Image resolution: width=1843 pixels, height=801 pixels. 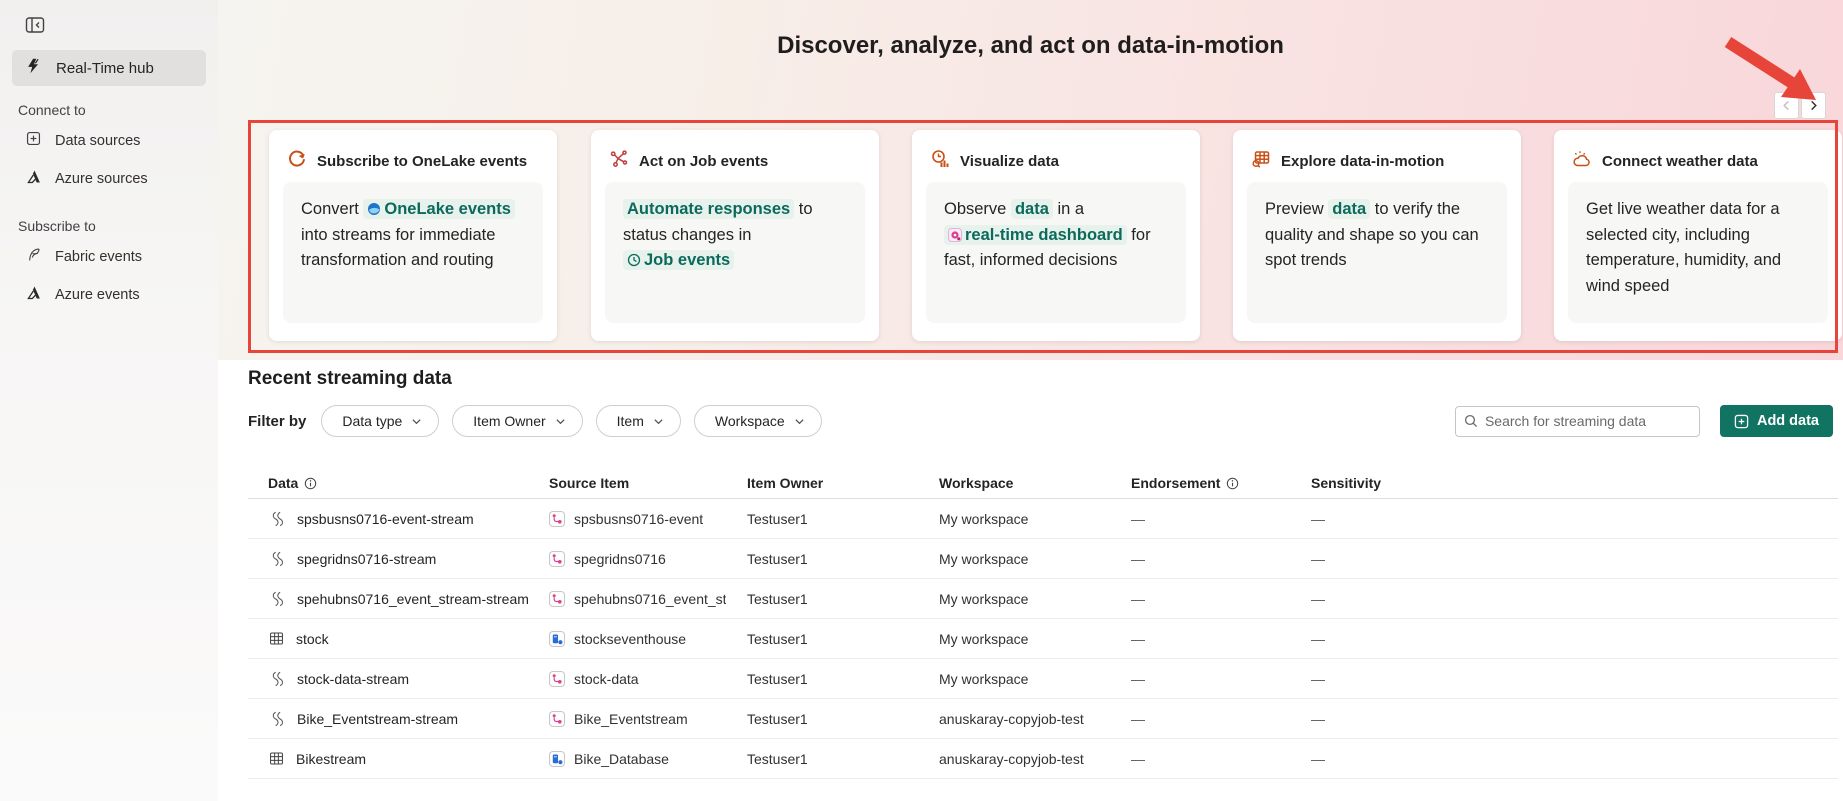 What do you see at coordinates (332, 209) in the screenshot?
I see `card-text: Convert` at bounding box center [332, 209].